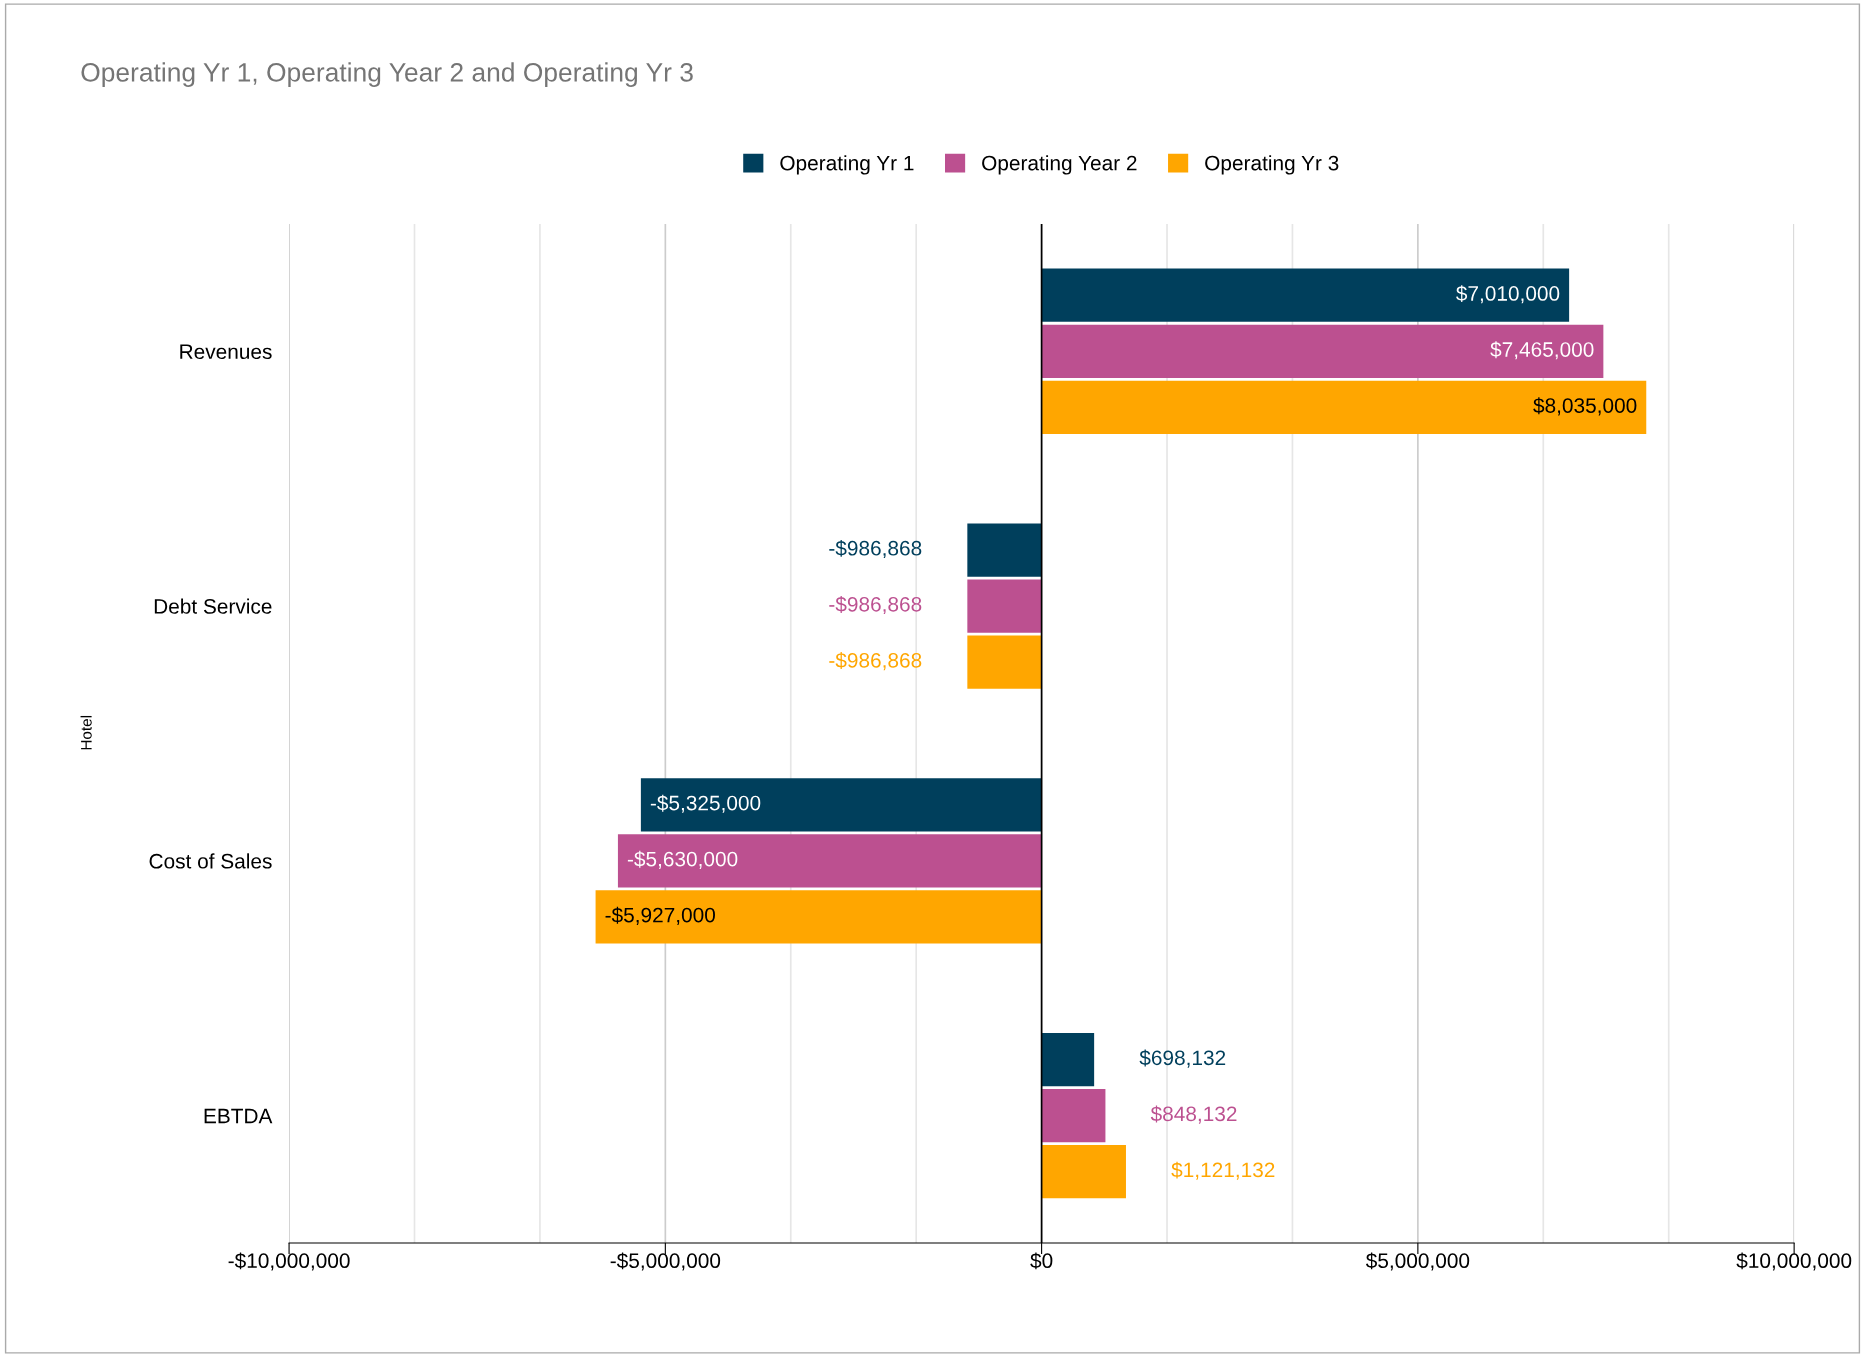 The width and height of the screenshot is (1865, 1357). I want to click on data-label: $698,132, so click(1182, 1058).